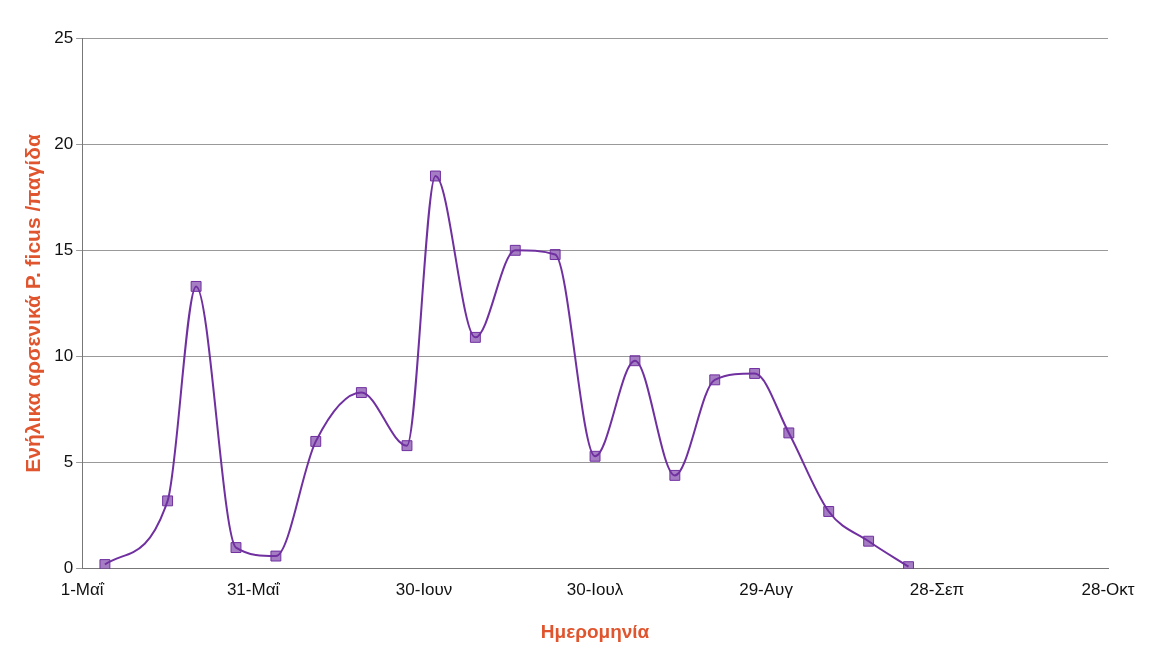 This screenshot has width=1149, height=672. Describe the element at coordinates (64, 250) in the screenshot. I see `y-tick-label: 15` at that location.